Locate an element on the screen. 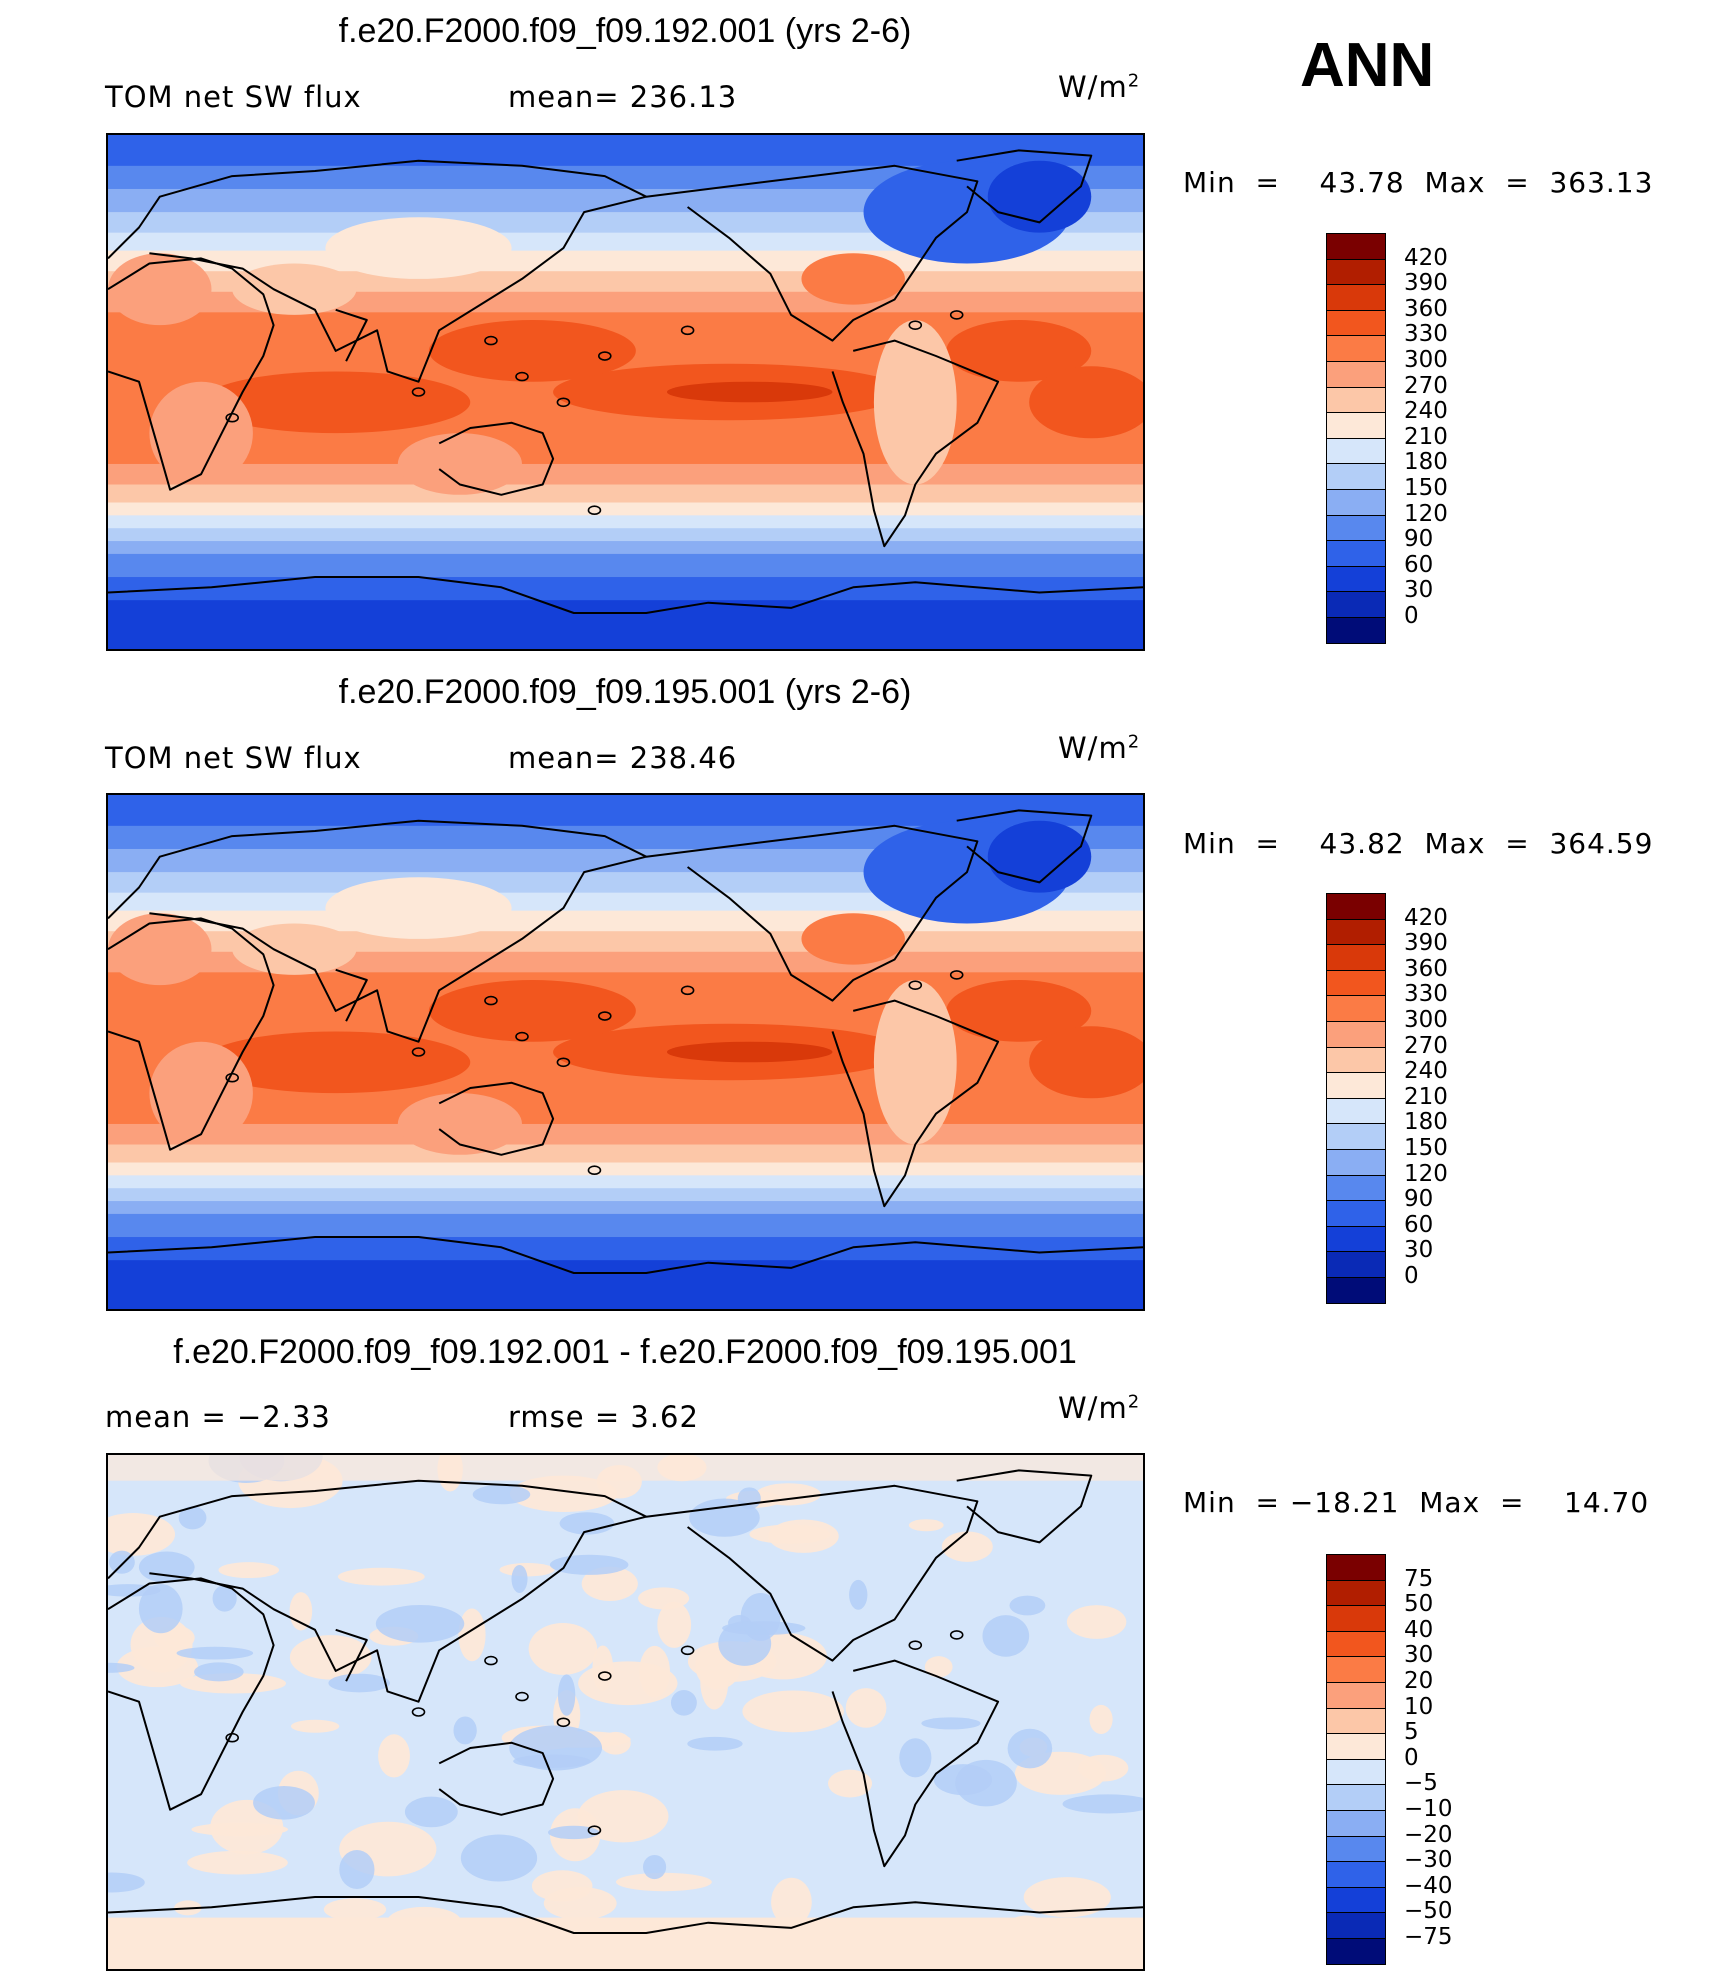 The image size is (1710, 1979). colorbar-tick-label: 5 is located at coordinates (1411, 1732).